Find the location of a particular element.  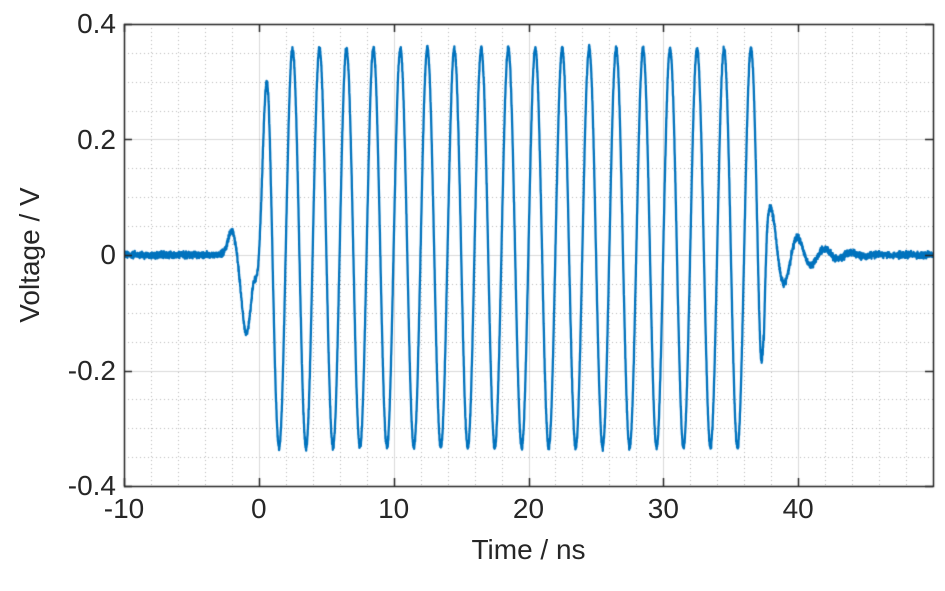

x-tick-label-10: 10 is located at coordinates (394, 508).